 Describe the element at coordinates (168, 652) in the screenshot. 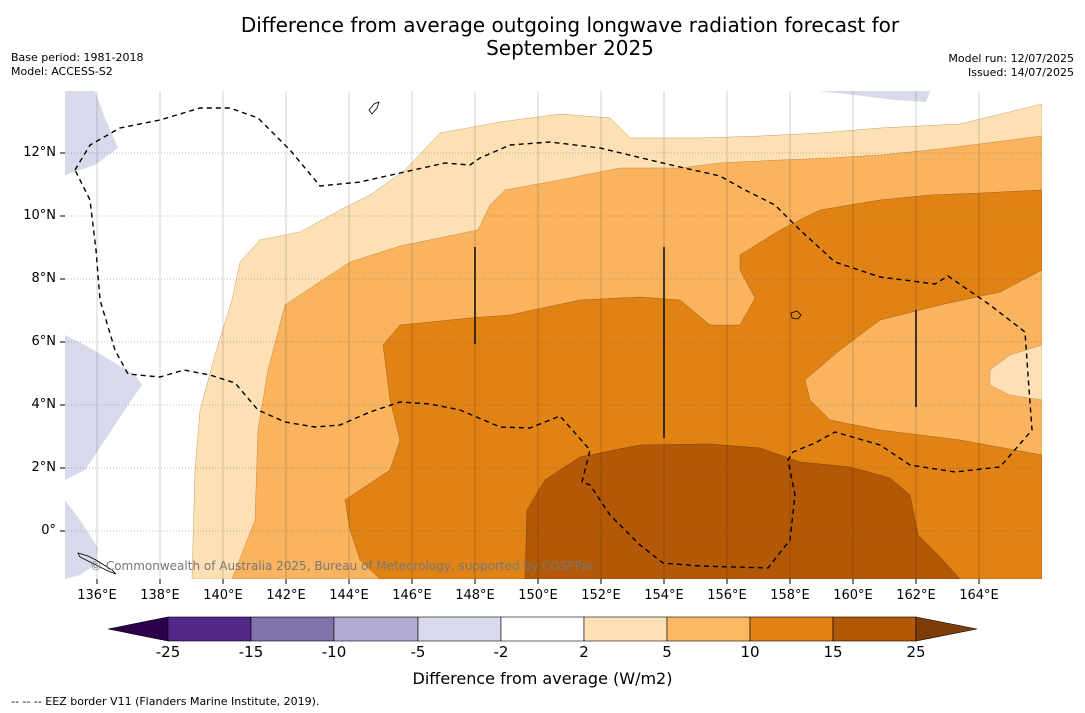

I see `colorbar-tick-label: -25` at that location.